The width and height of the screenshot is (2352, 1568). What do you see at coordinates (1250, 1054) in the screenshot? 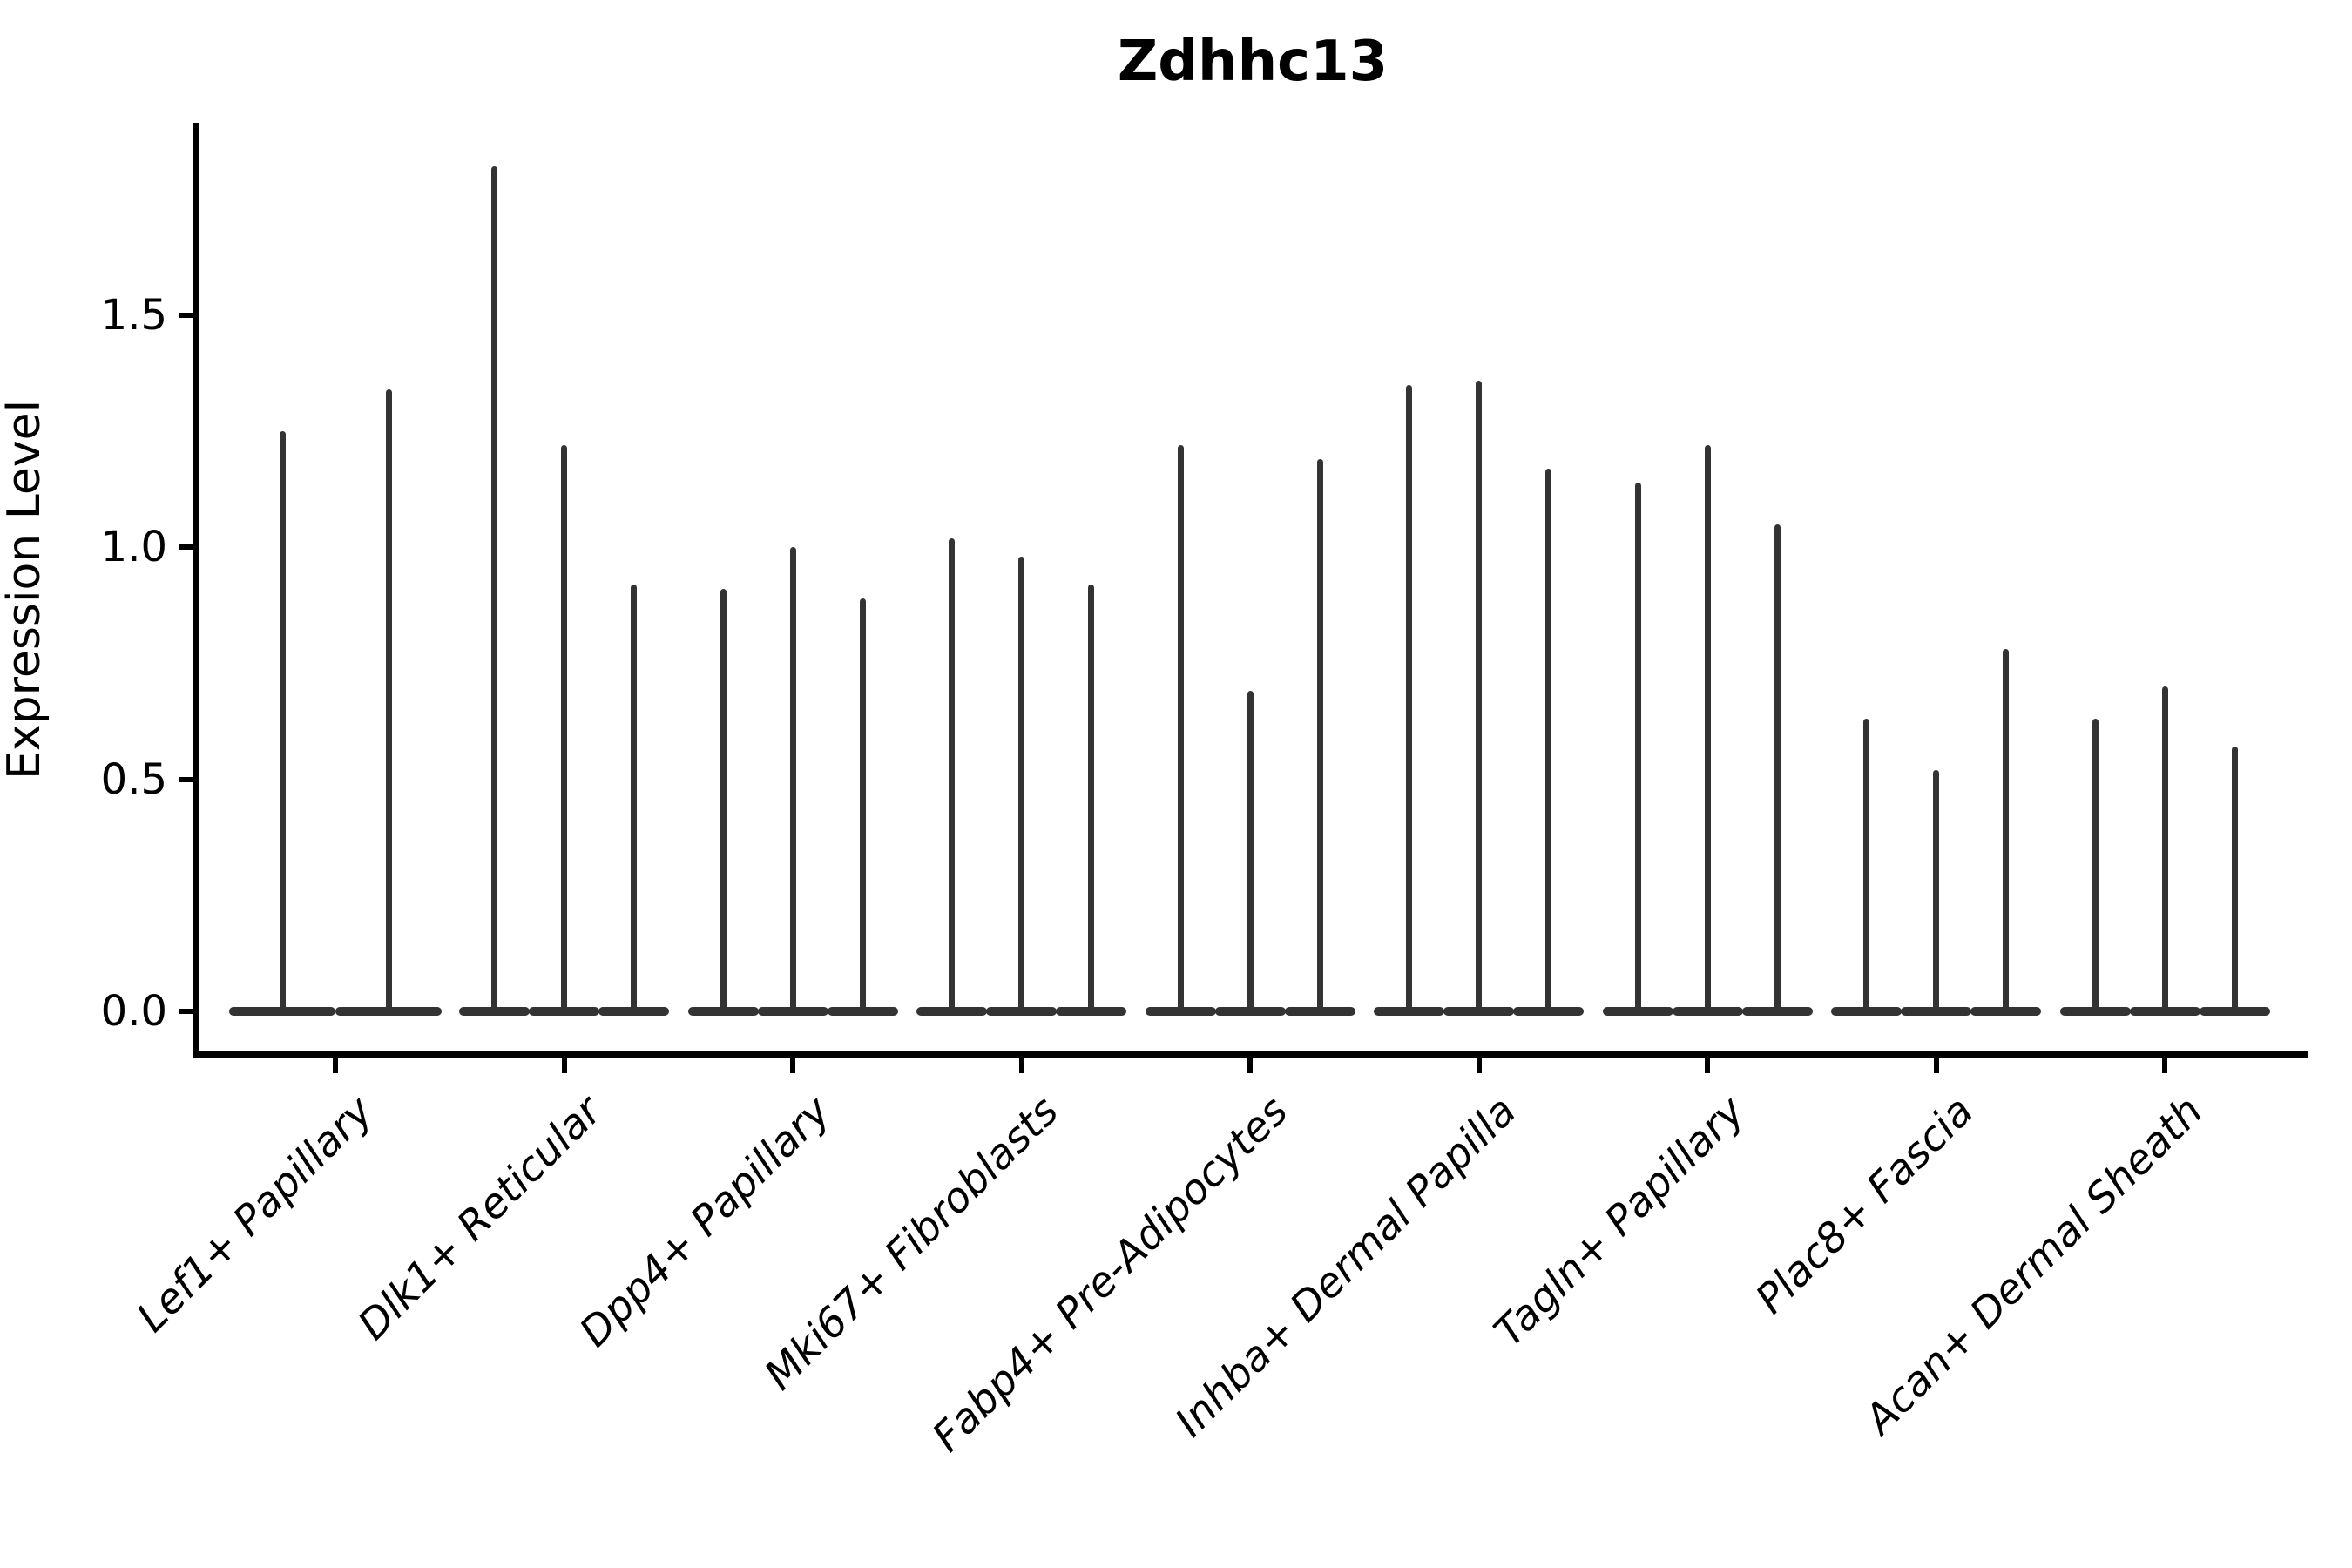
I see `x-axis-spine` at bounding box center [1250, 1054].